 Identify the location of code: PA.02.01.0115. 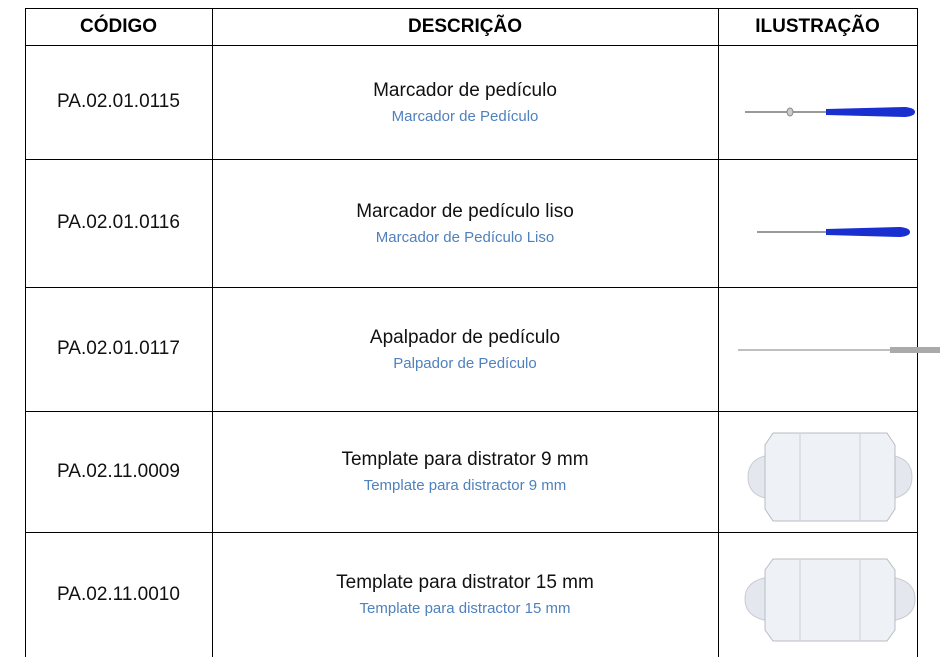
(118, 101).